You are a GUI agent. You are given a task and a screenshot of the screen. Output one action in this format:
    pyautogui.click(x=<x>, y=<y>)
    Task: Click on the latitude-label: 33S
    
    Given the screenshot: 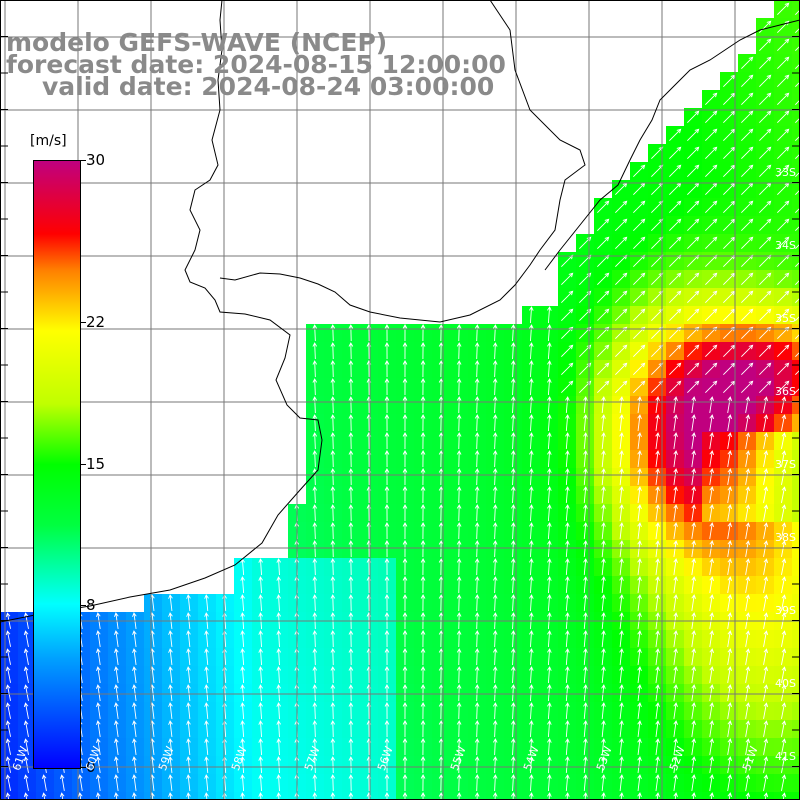 What is the action you would take?
    pyautogui.click(x=785, y=172)
    